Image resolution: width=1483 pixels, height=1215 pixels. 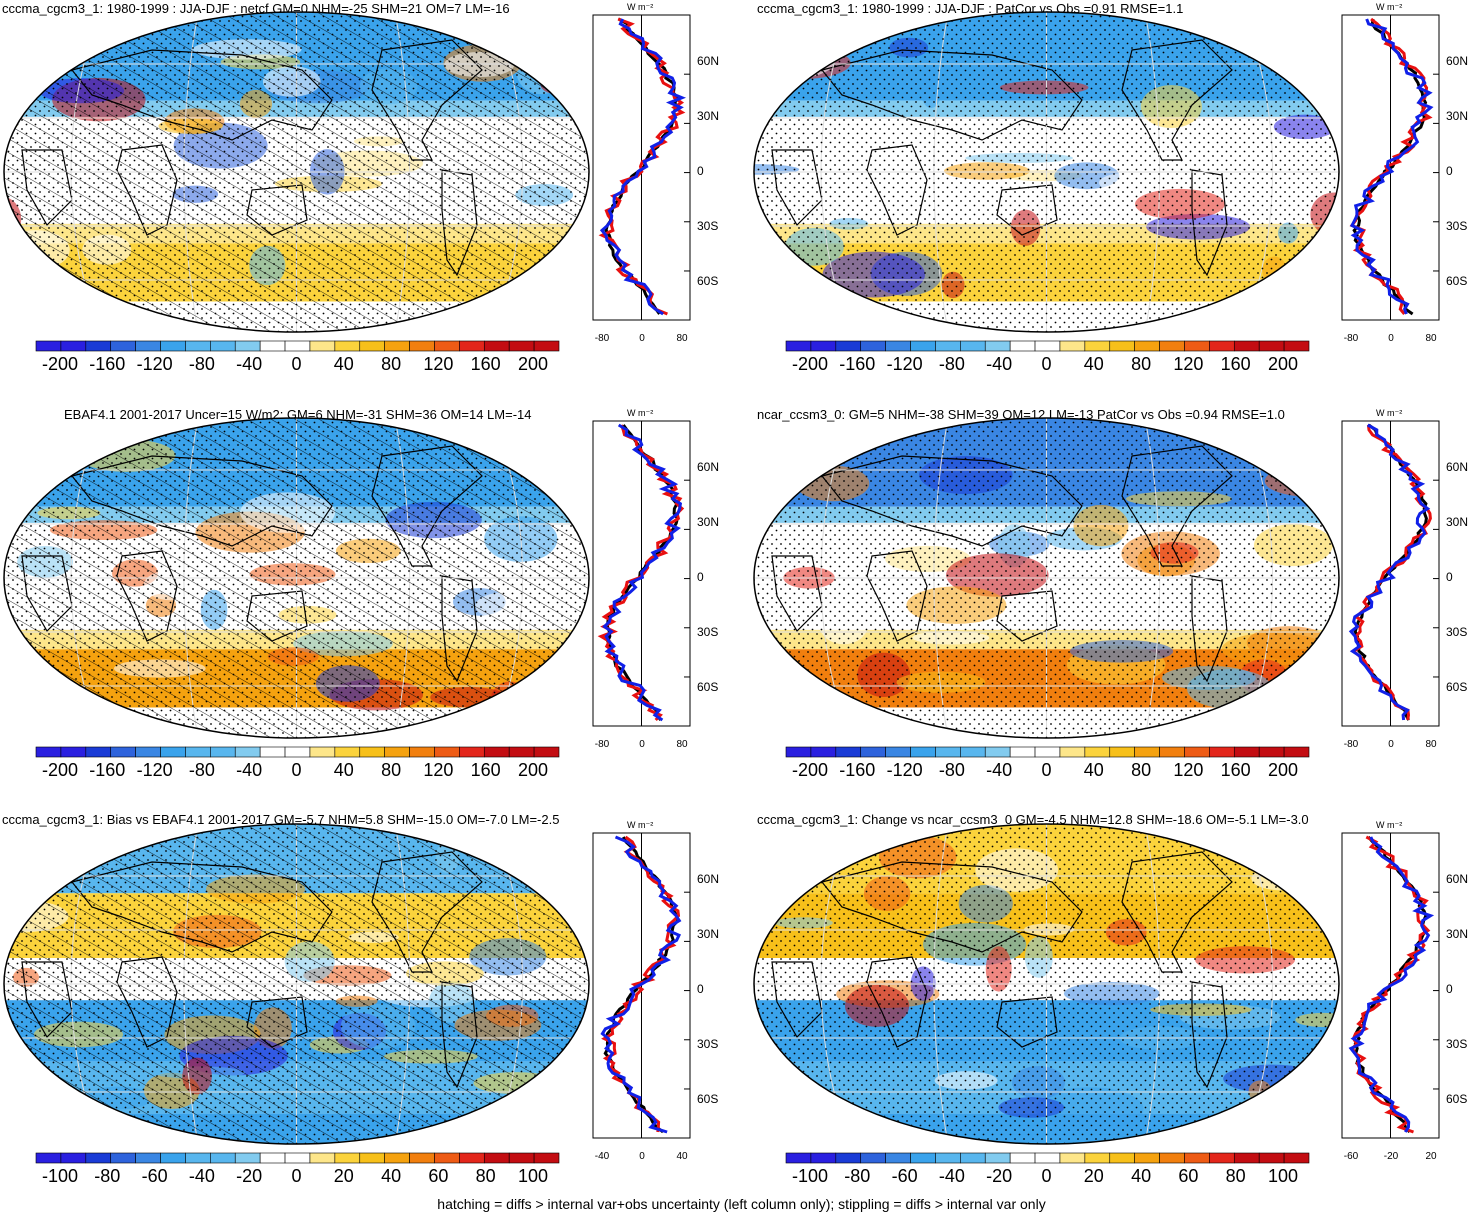 What do you see at coordinates (602, 744) in the screenshot?
I see `profile-x-tick: -80` at bounding box center [602, 744].